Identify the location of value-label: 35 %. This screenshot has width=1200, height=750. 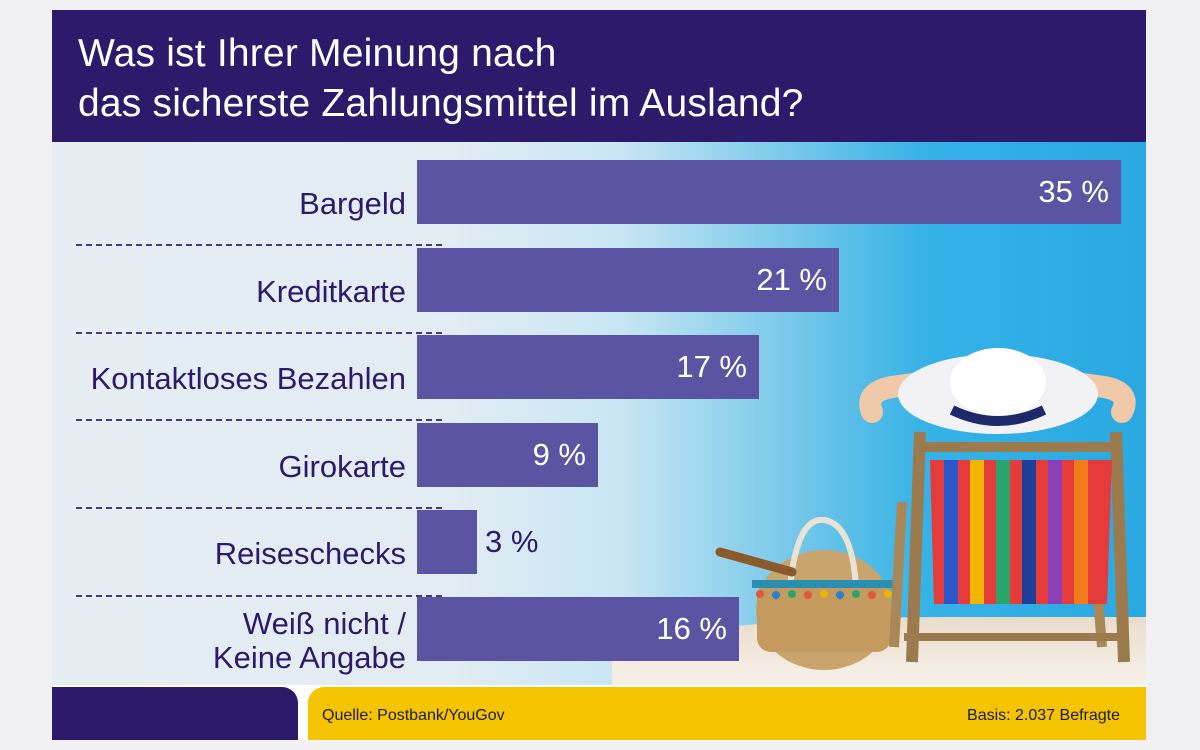
(1073, 191).